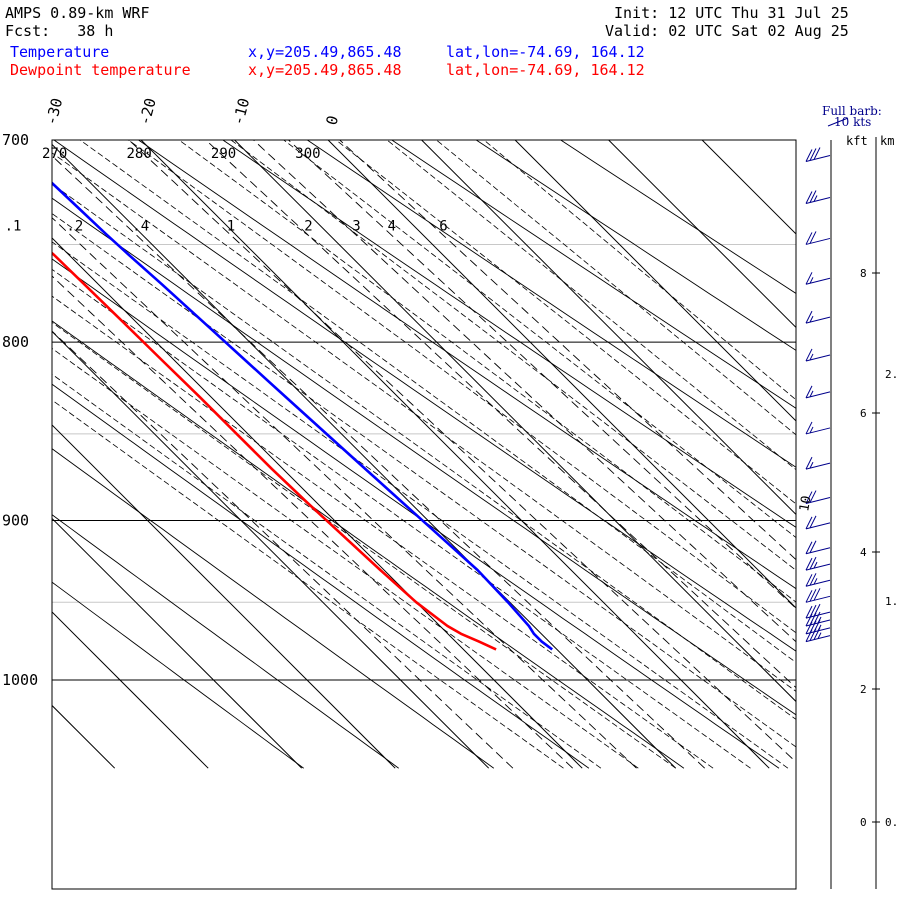 Image resolution: width=900 pixels, height=900 pixels. What do you see at coordinates (887, 141) in the screenshot?
I see `km-units-label: km` at bounding box center [887, 141].